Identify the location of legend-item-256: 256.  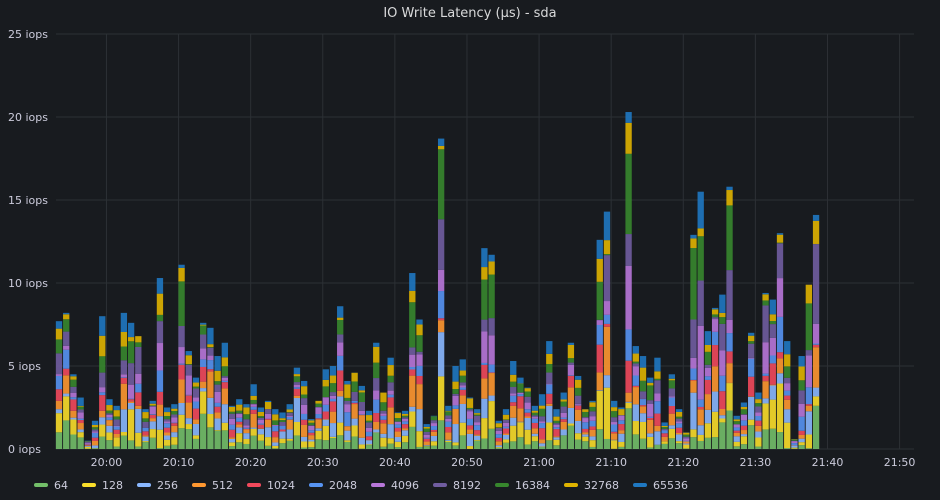
(157, 485).